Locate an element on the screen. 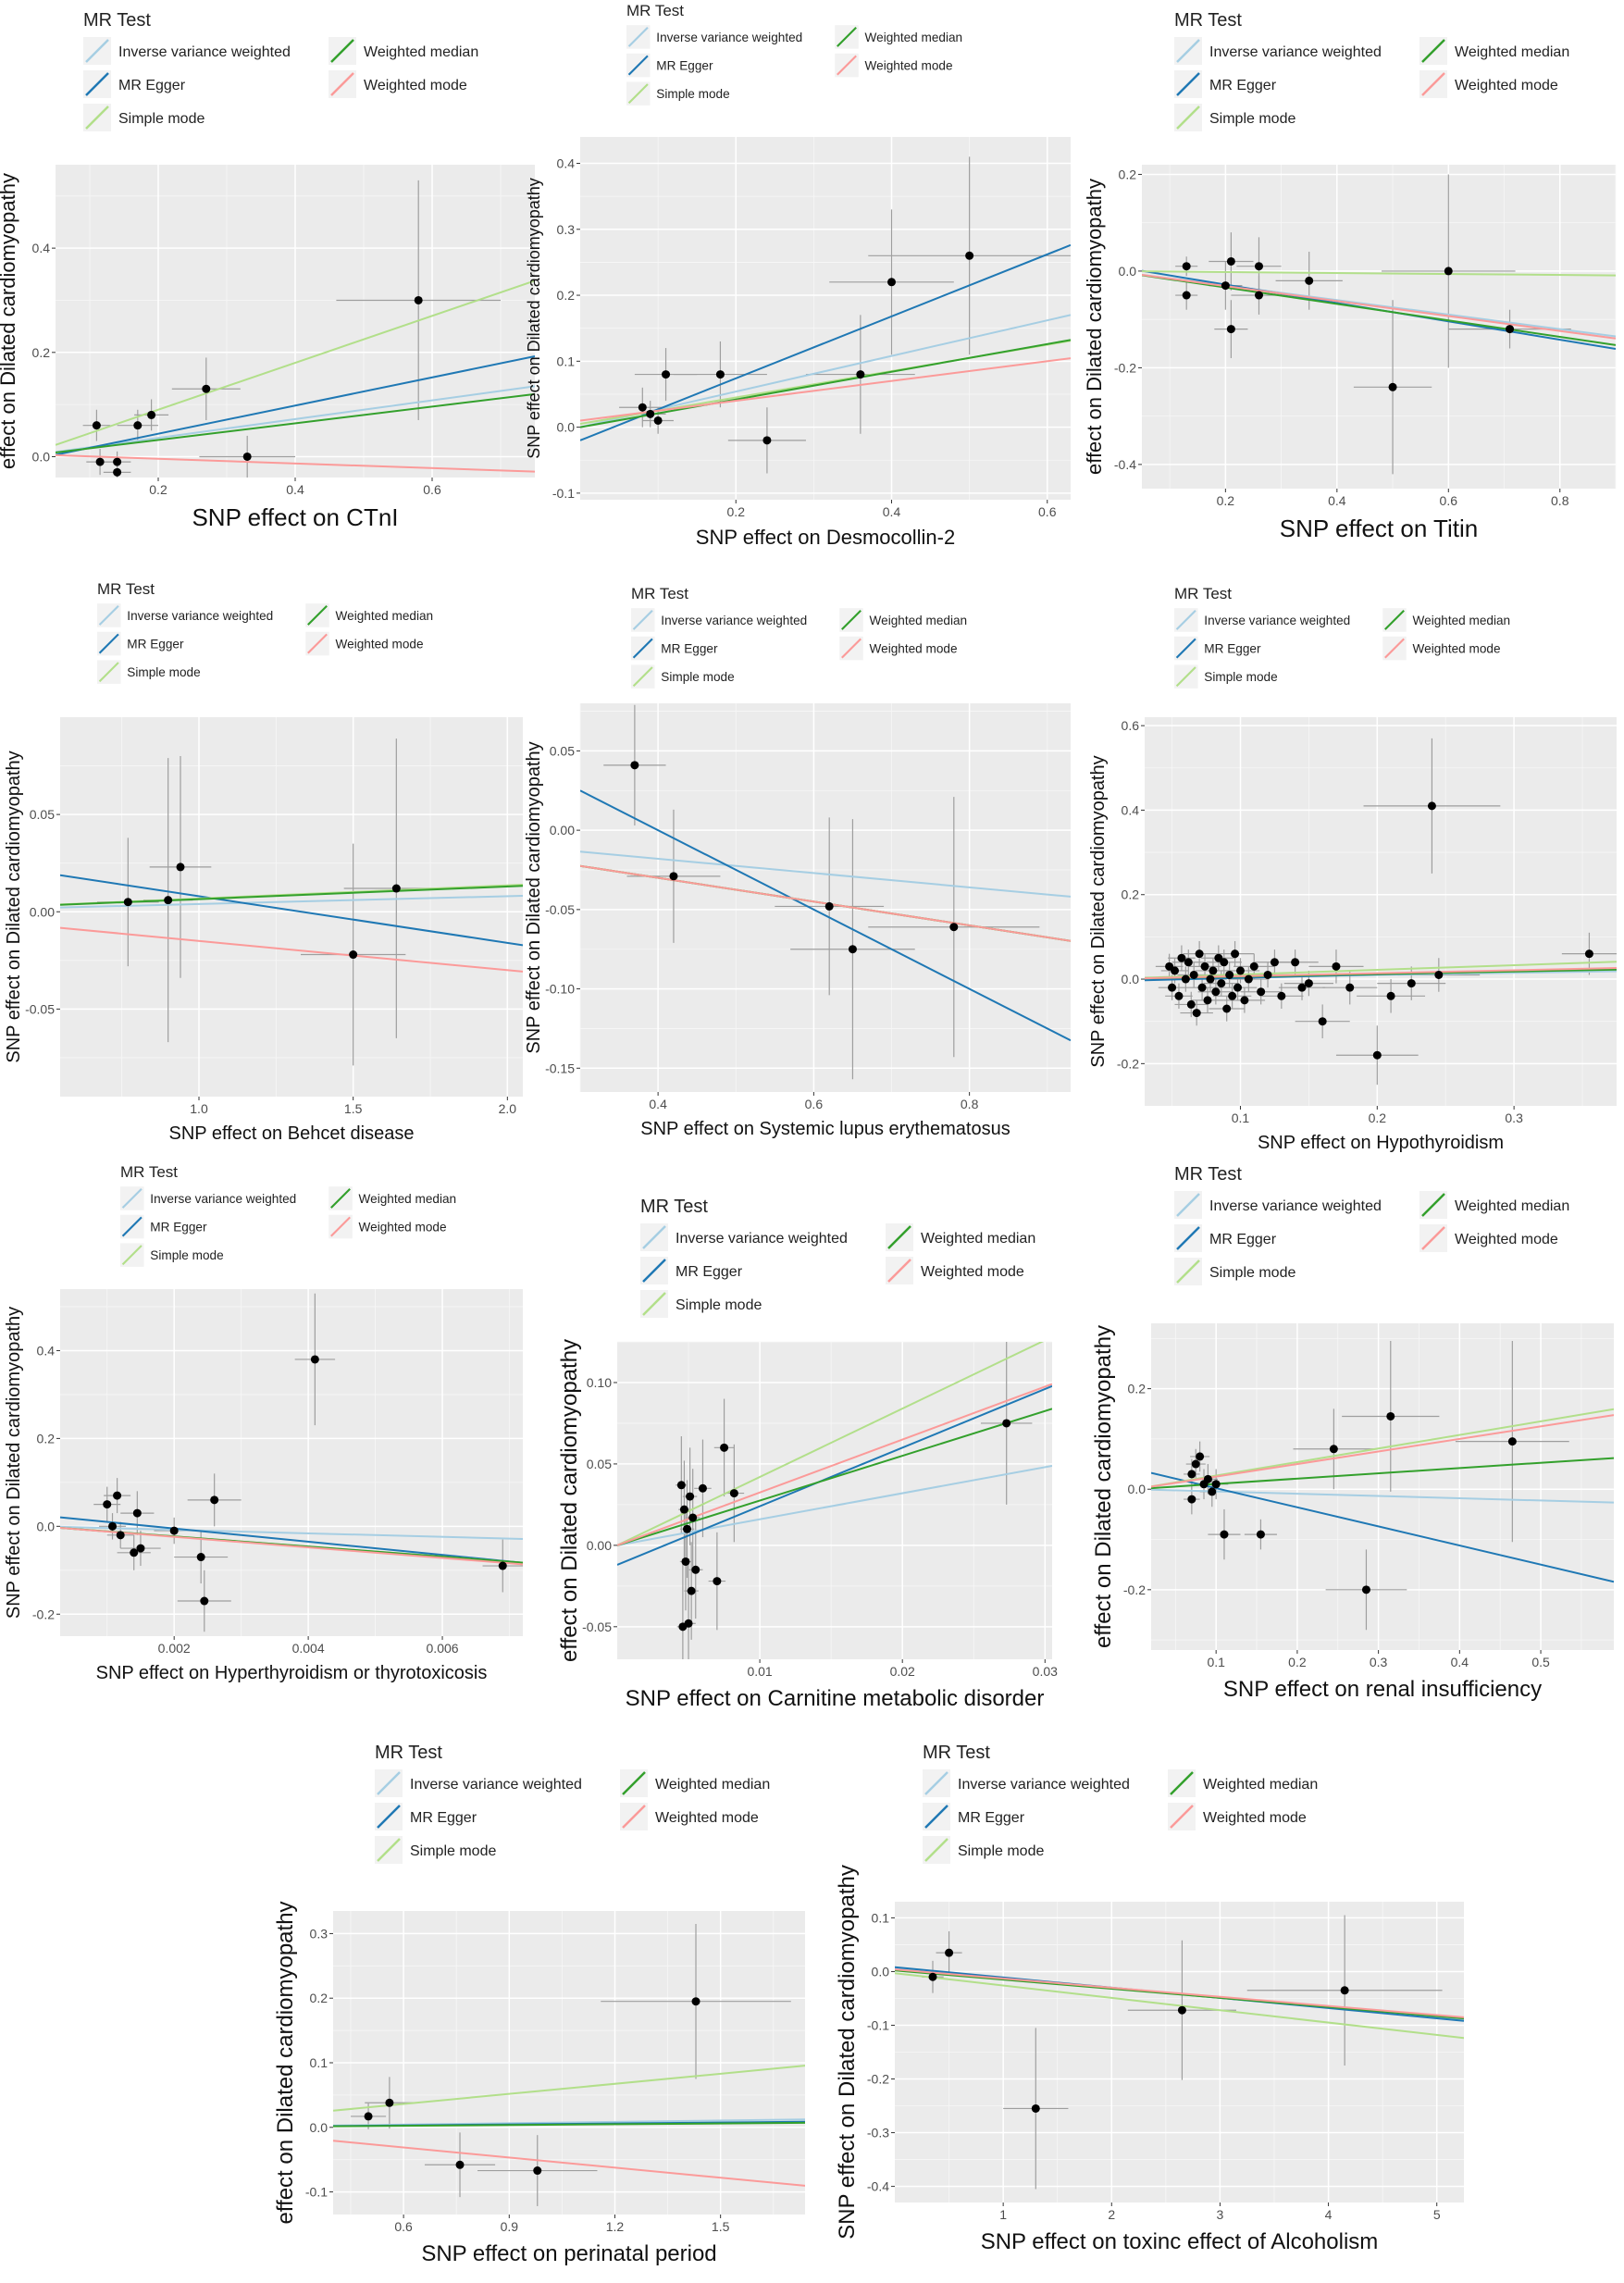 The width and height of the screenshot is (1624, 2283). plot-content is located at coordinates (569, 2064).